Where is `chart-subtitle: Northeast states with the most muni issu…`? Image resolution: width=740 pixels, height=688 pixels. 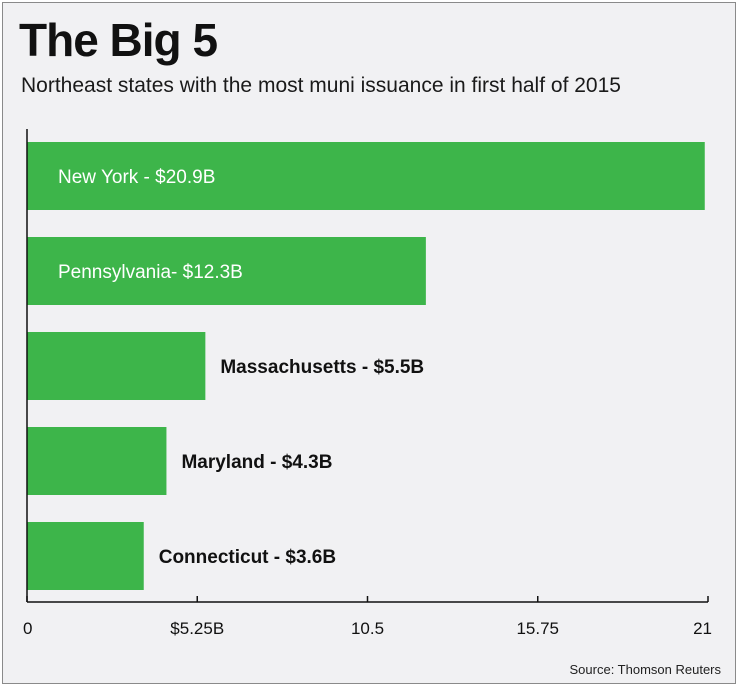
chart-subtitle: Northeast states with the most muni issu… is located at coordinates (321, 85).